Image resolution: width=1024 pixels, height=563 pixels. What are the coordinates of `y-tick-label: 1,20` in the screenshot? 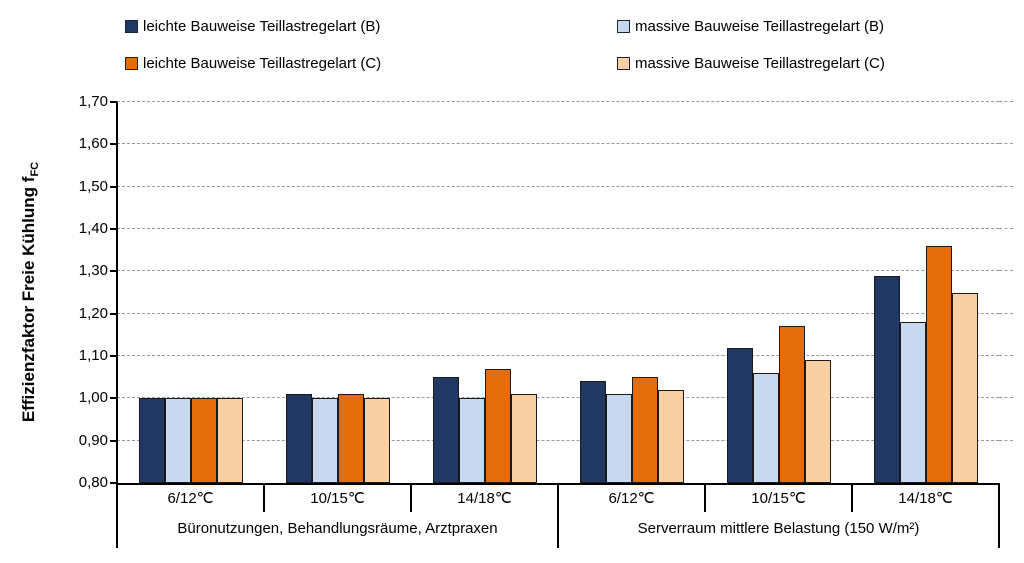 It's located at (93, 313).